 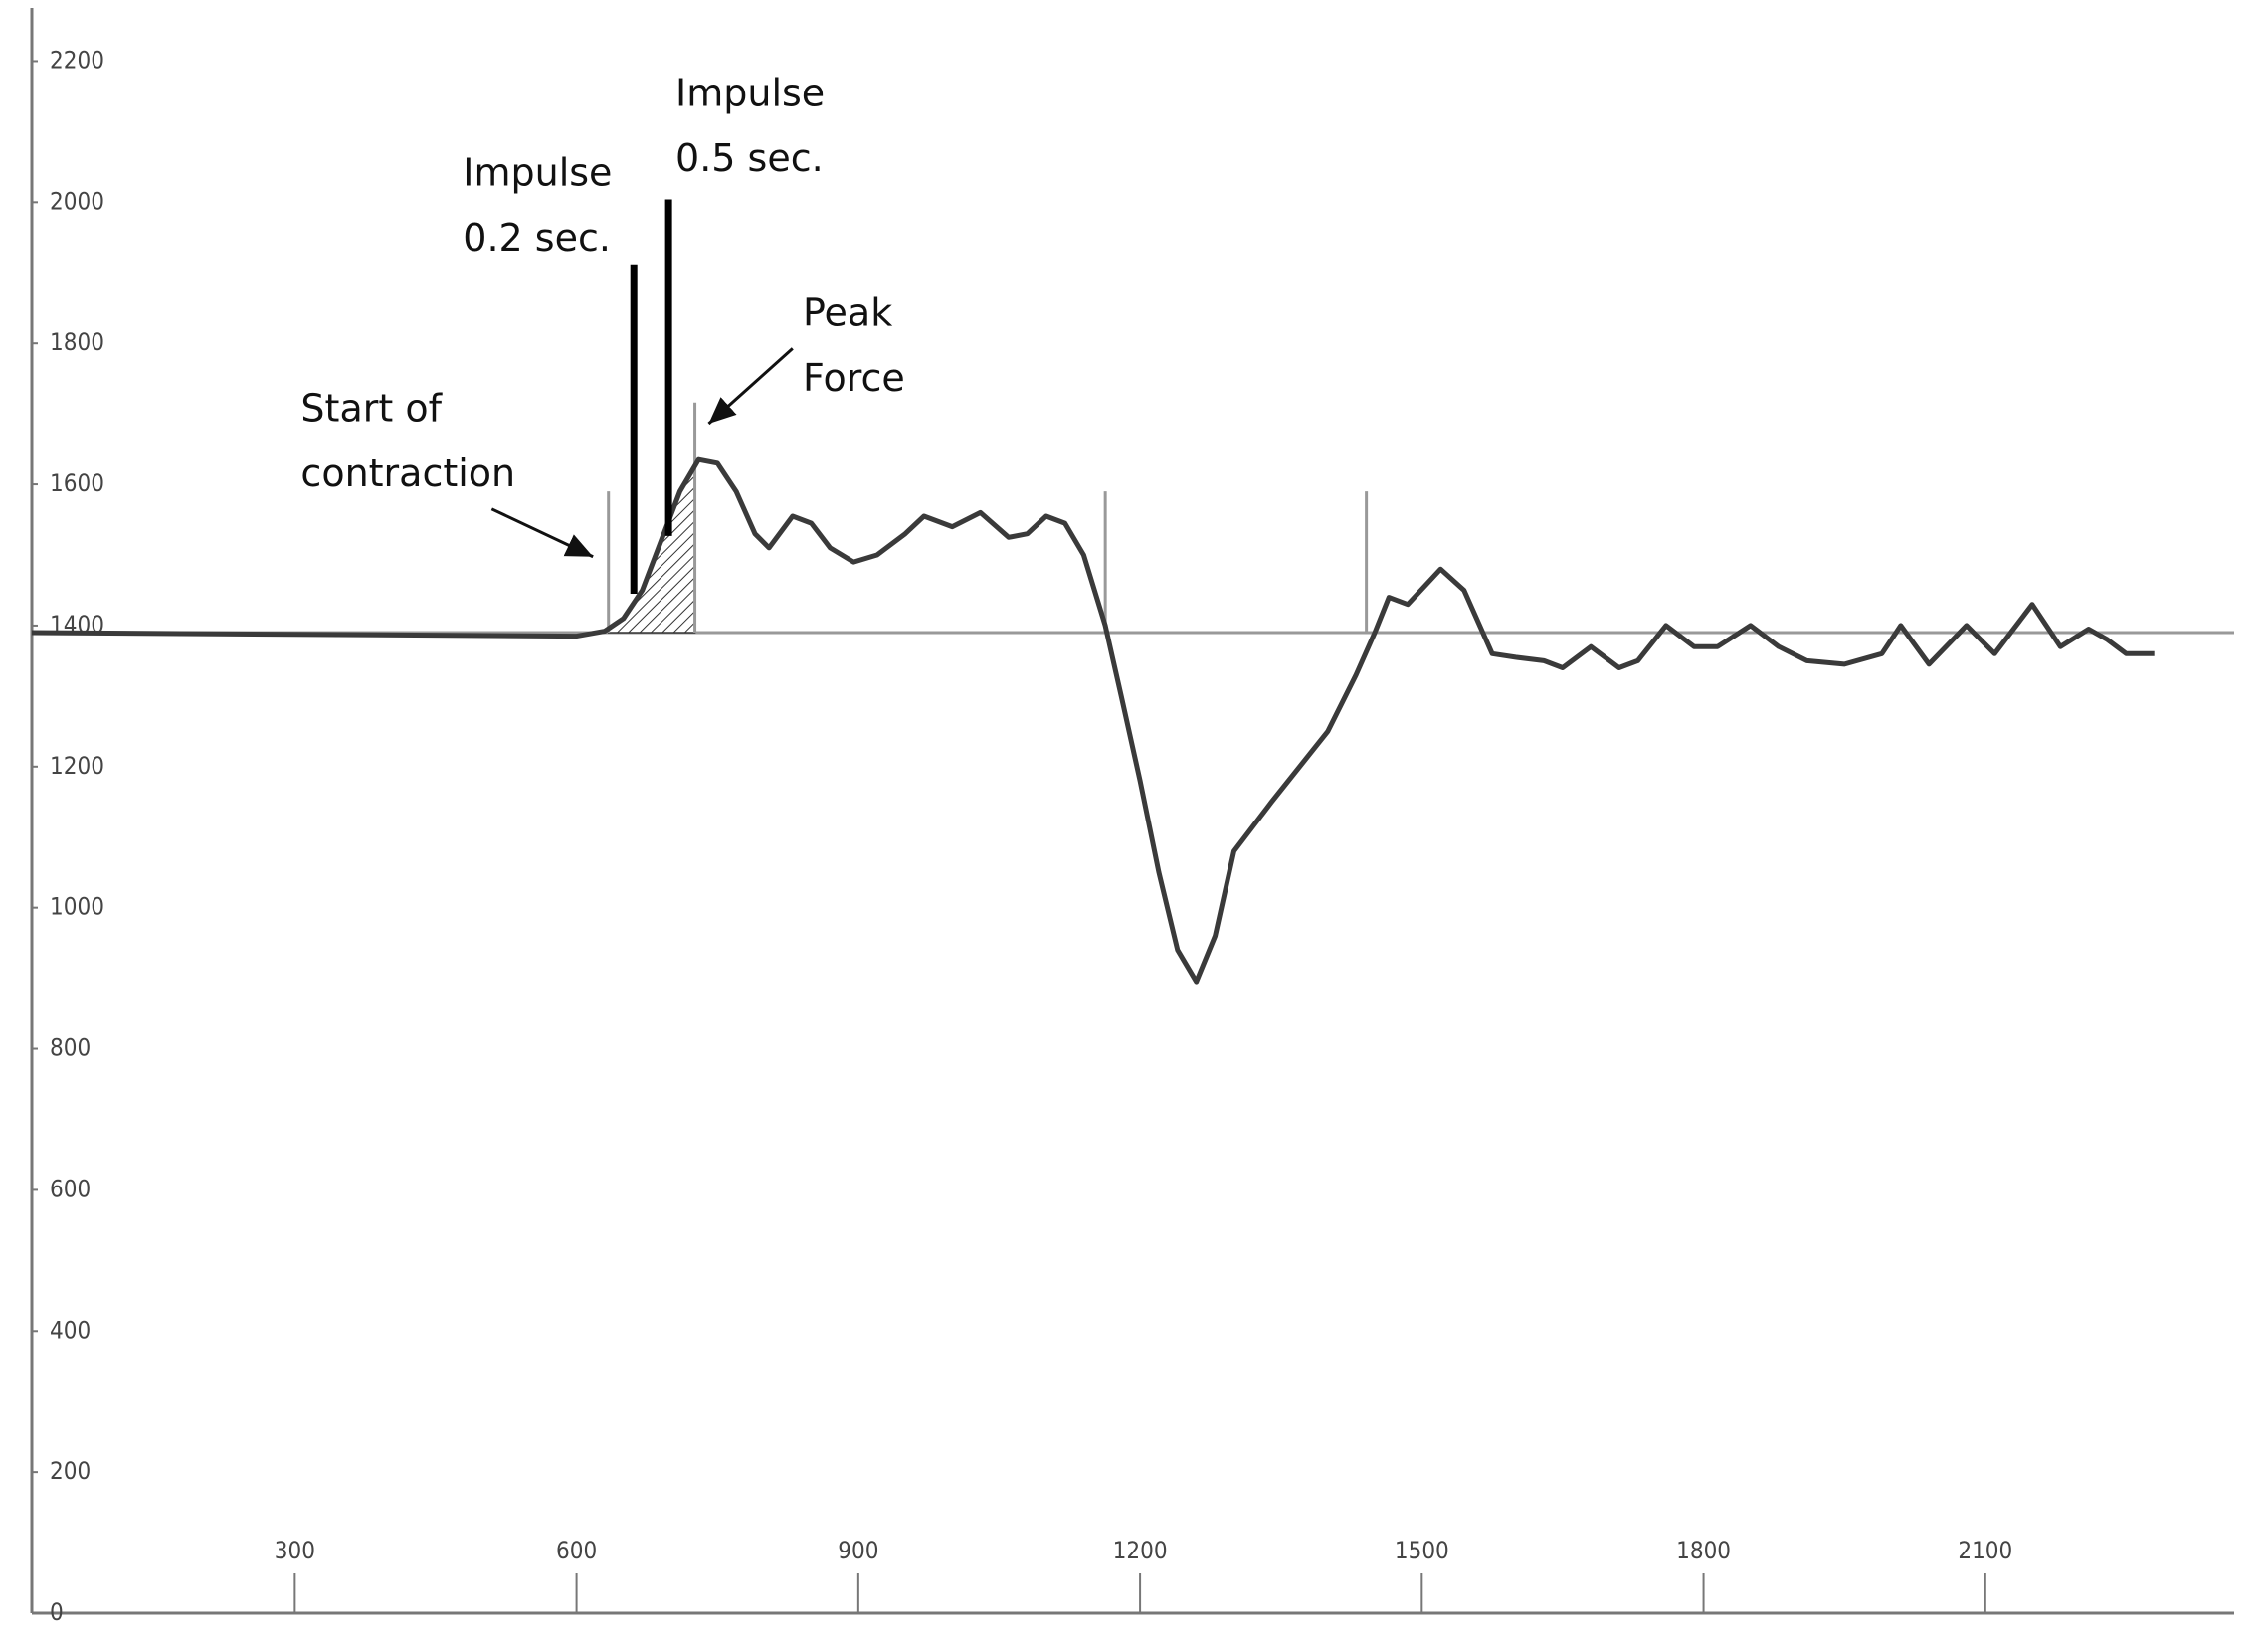 I want to click on y-tick-label: 0, so click(x=57, y=1612).